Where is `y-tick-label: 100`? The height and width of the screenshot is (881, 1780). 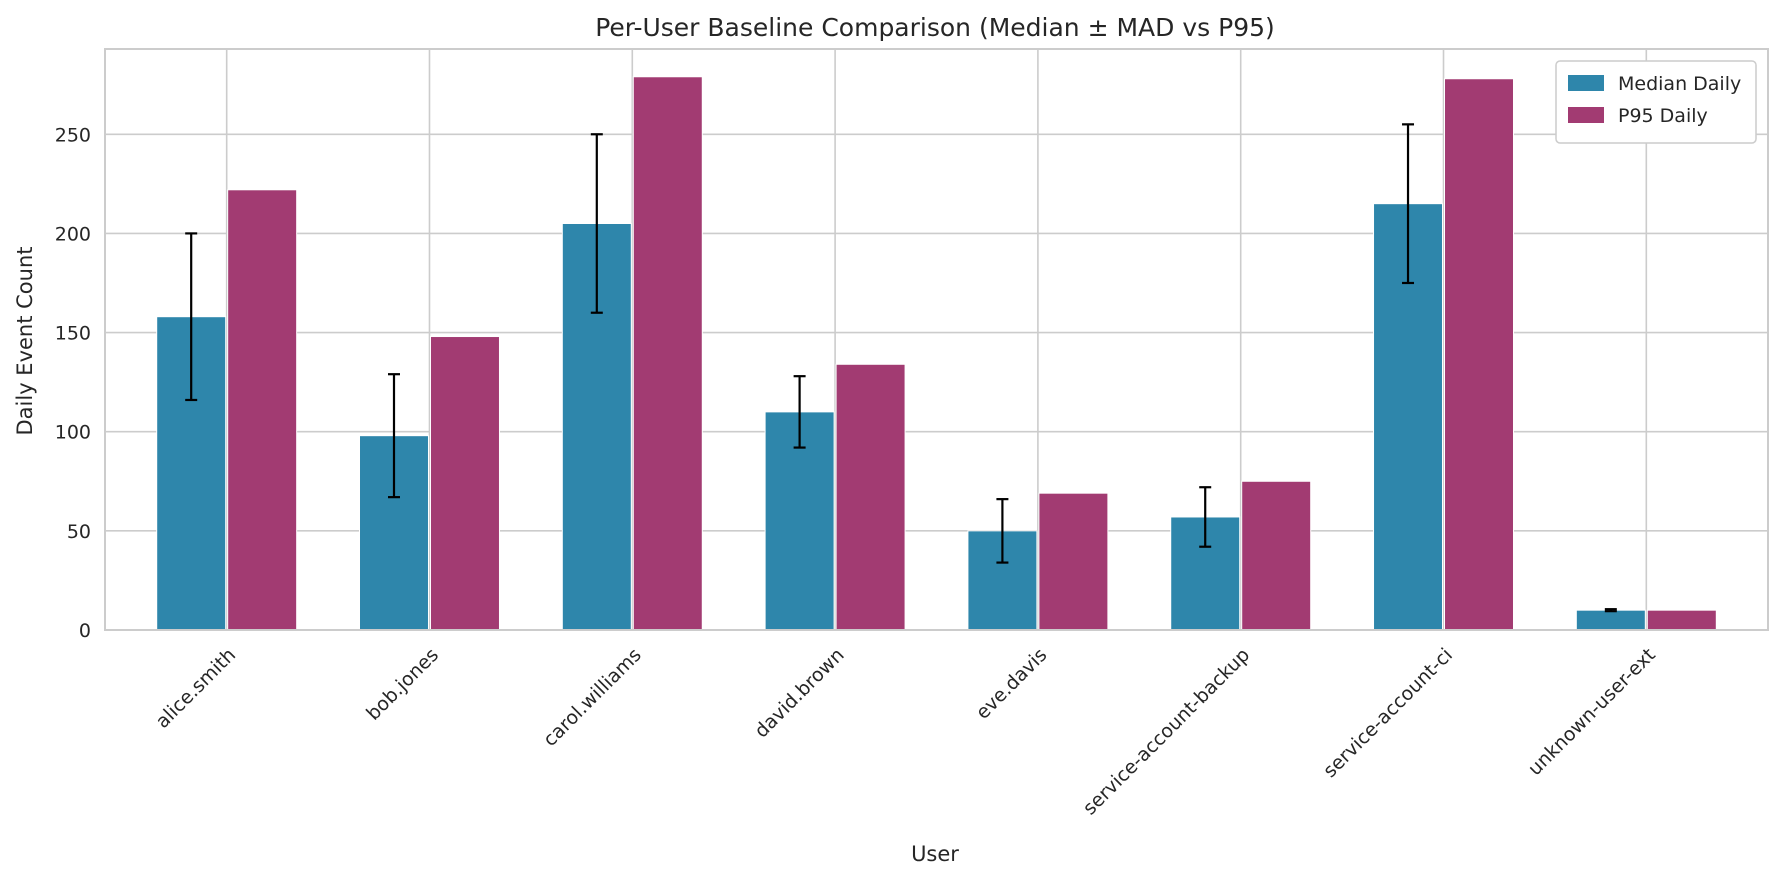 y-tick-label: 100 is located at coordinates (73, 433).